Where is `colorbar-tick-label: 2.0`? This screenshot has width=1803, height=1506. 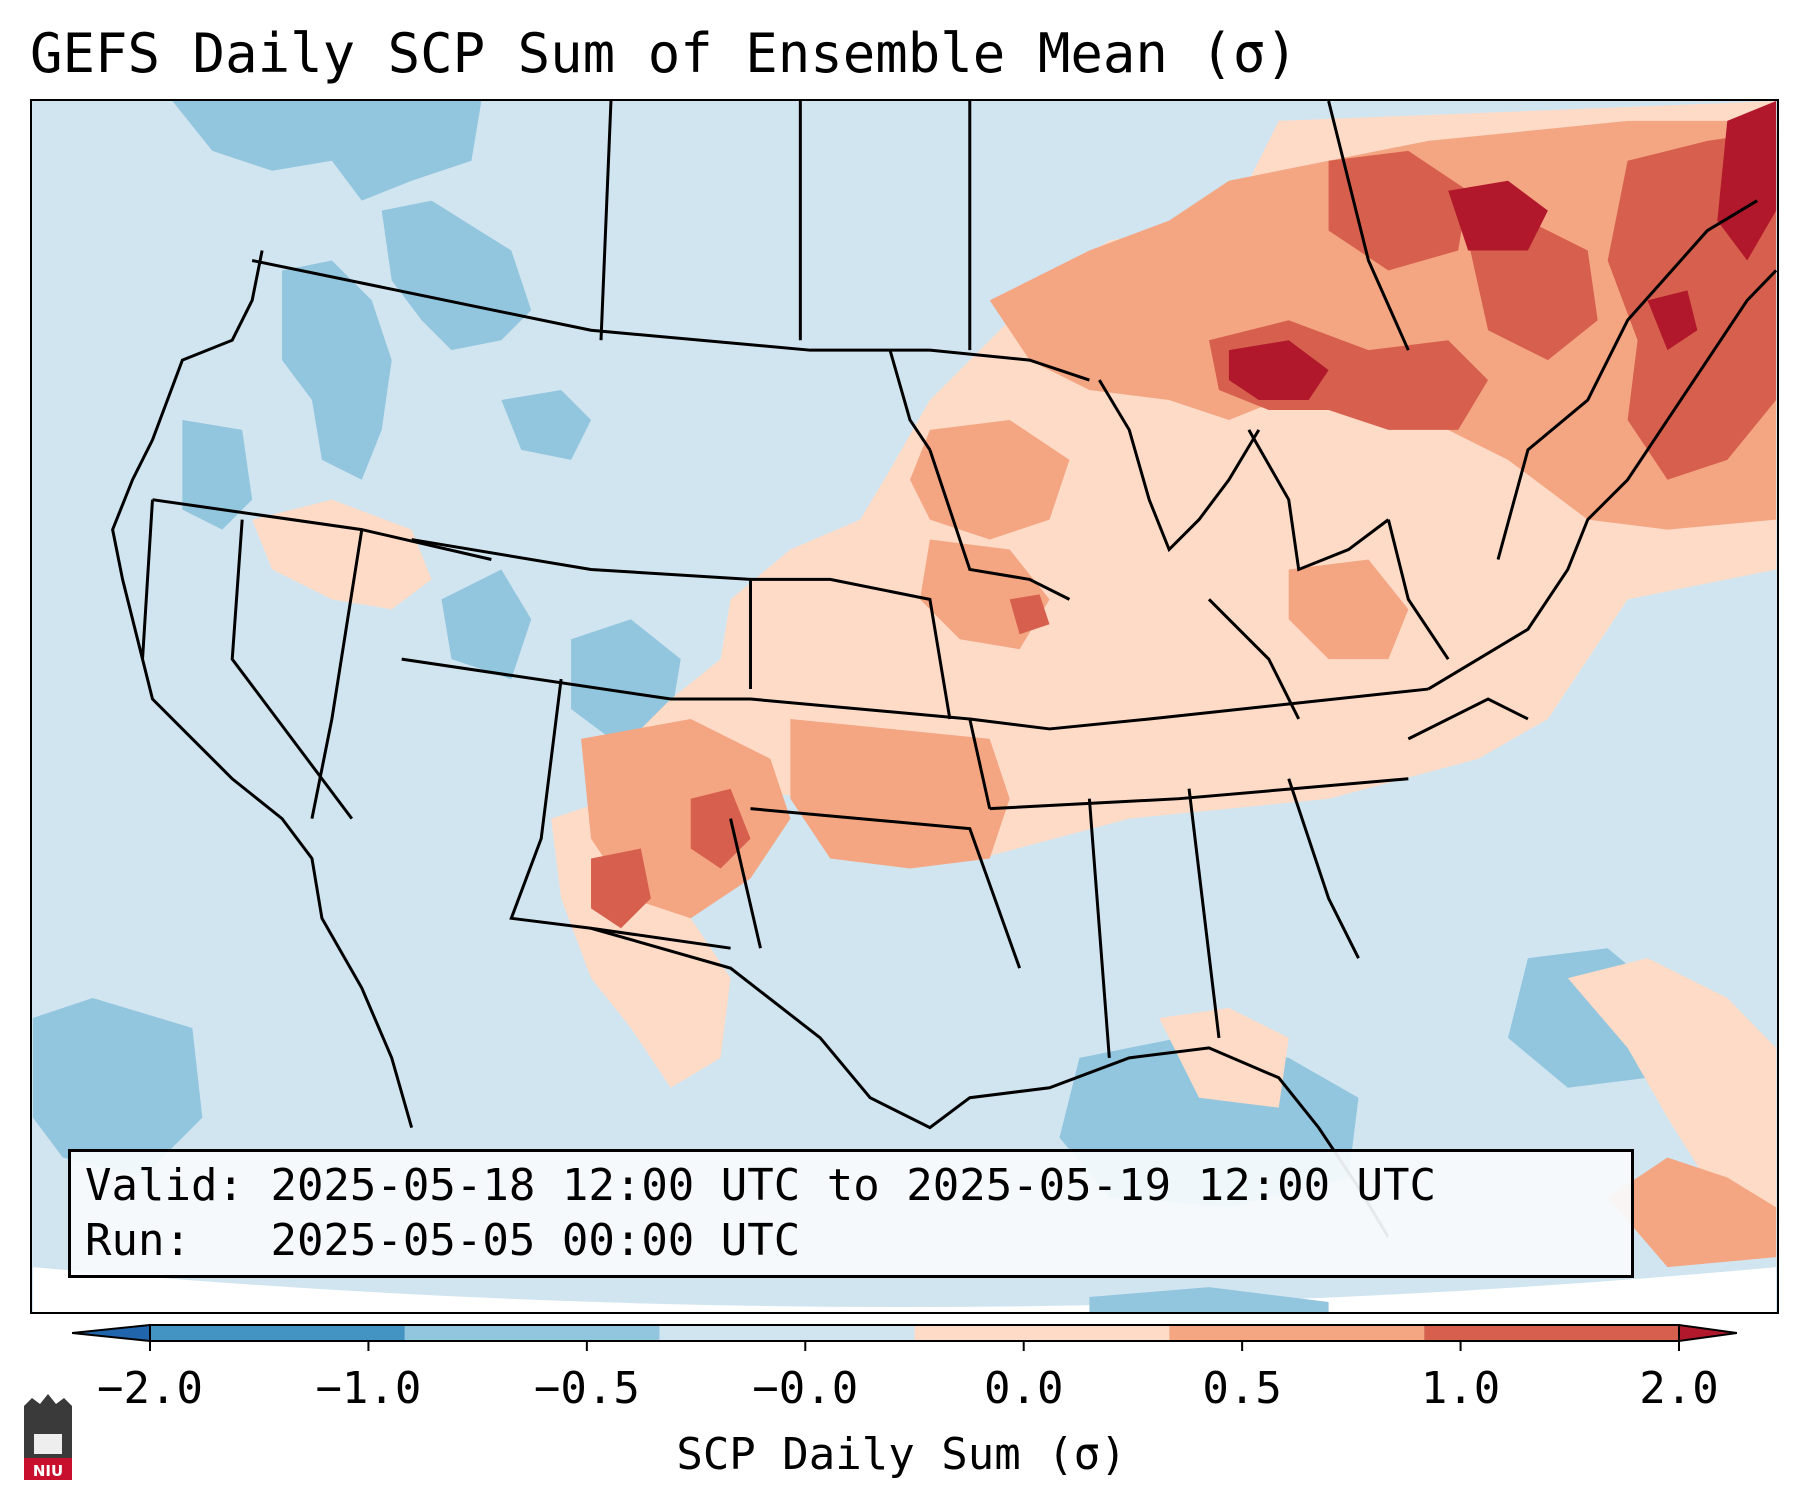
colorbar-tick-label: 2.0 is located at coordinates (1678, 1388).